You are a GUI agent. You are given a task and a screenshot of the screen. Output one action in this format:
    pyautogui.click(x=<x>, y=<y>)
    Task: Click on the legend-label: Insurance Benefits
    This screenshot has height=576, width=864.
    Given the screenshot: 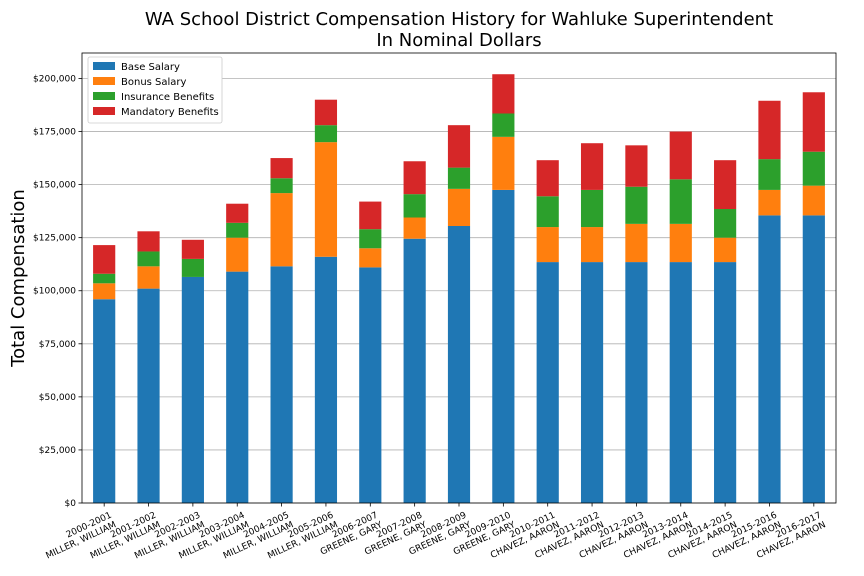 What is the action you would take?
    pyautogui.click(x=167, y=97)
    